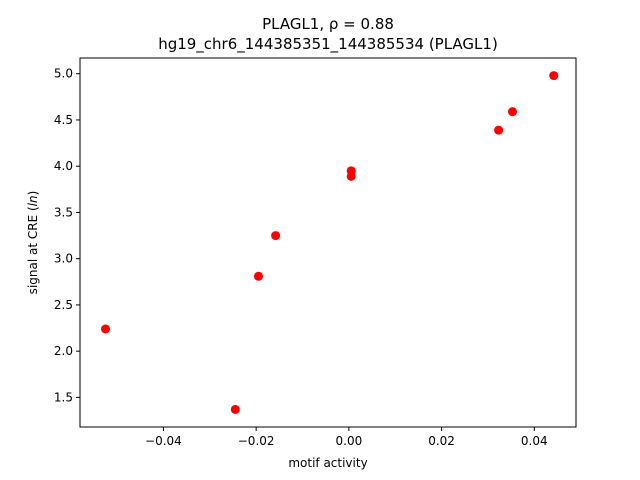 The width and height of the screenshot is (640, 480). What do you see at coordinates (63, 74) in the screenshot?
I see `y-tick-label: 5.0` at bounding box center [63, 74].